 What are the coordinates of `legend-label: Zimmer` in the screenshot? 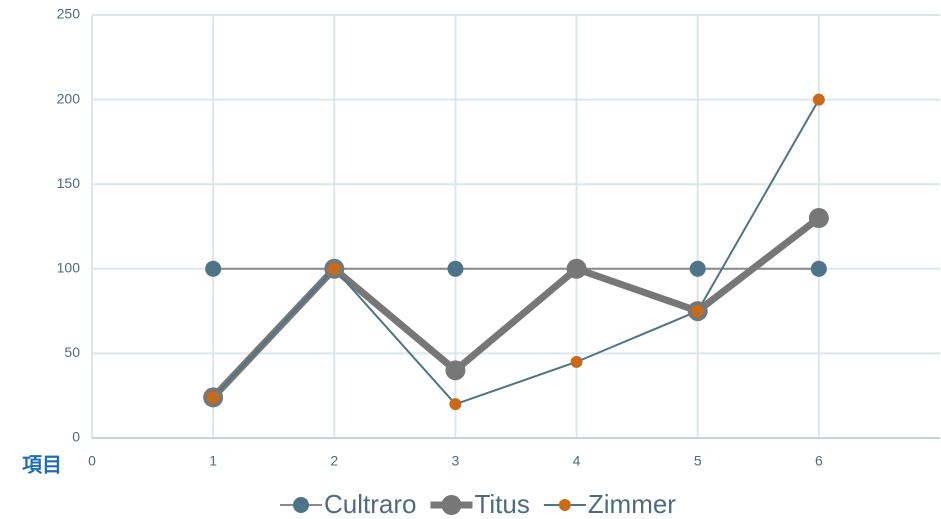 It's located at (632, 504).